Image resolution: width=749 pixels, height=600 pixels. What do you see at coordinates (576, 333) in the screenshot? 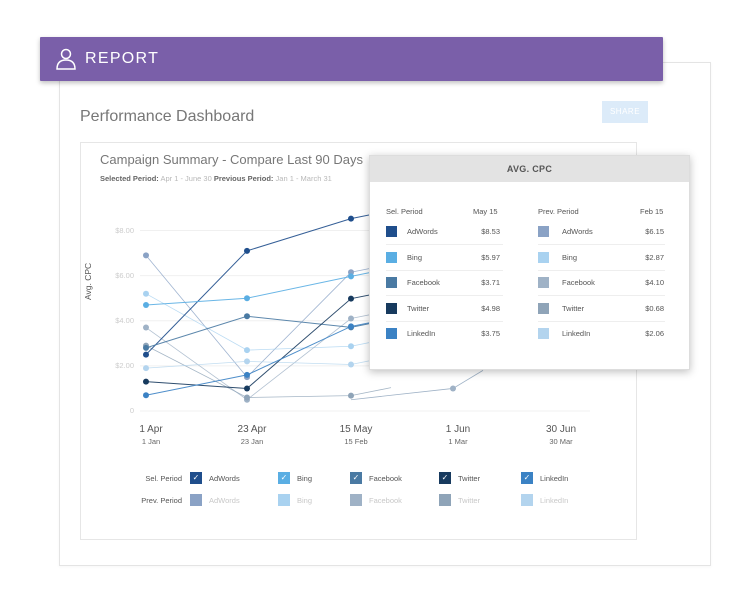
I see `tooltip-prev-name: LinkedIn` at bounding box center [576, 333].